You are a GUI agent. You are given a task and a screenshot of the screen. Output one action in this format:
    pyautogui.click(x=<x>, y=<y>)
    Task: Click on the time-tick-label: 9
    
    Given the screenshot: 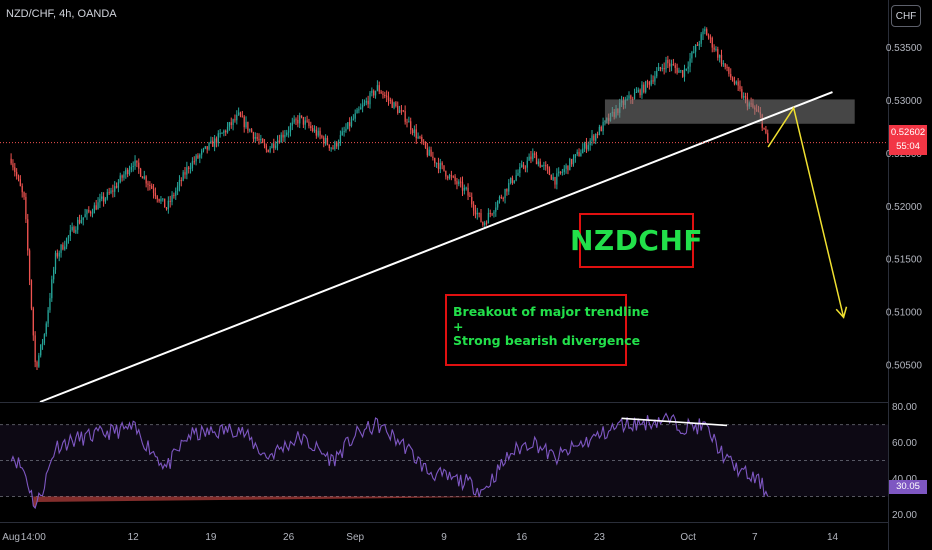 What is the action you would take?
    pyautogui.click(x=444, y=537)
    